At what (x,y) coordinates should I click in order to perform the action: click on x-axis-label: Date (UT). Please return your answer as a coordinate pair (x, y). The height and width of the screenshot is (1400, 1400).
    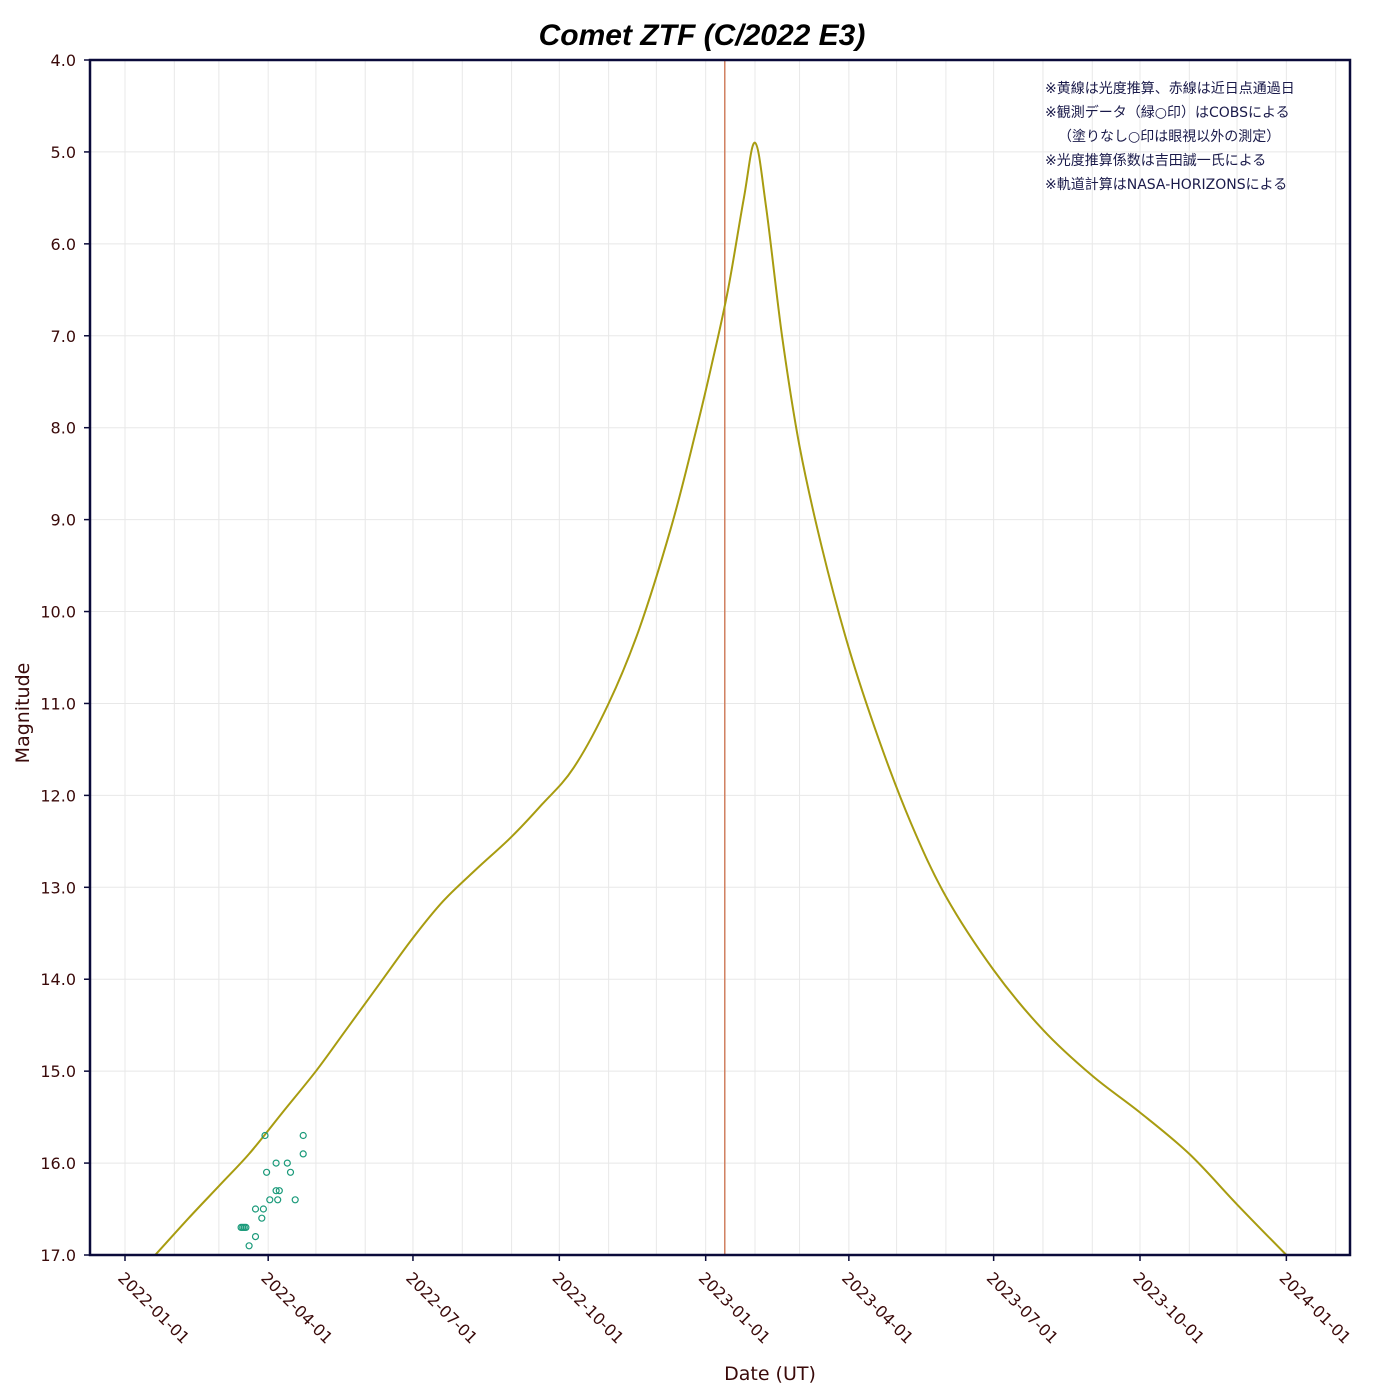
    Looking at the image, I should click on (770, 1374).